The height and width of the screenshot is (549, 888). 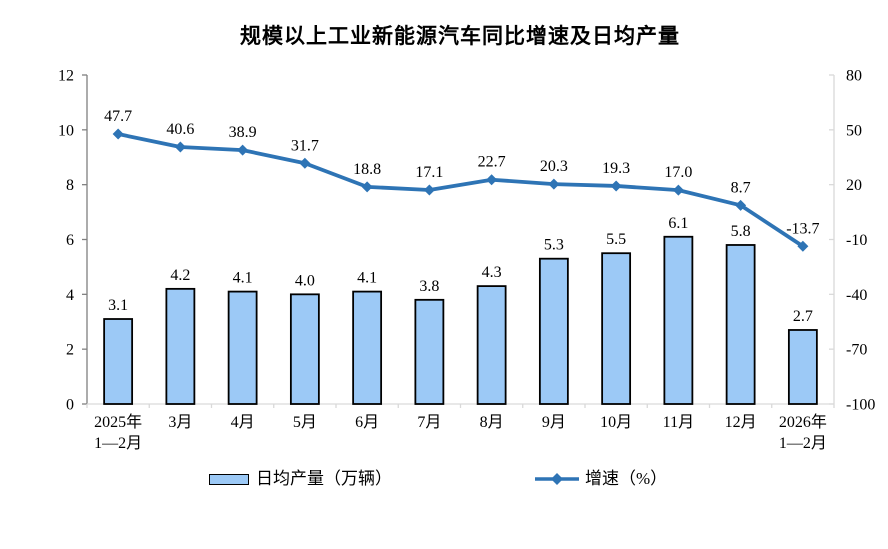 I want to click on right-axis-tick-label: 20, so click(x=854, y=185).